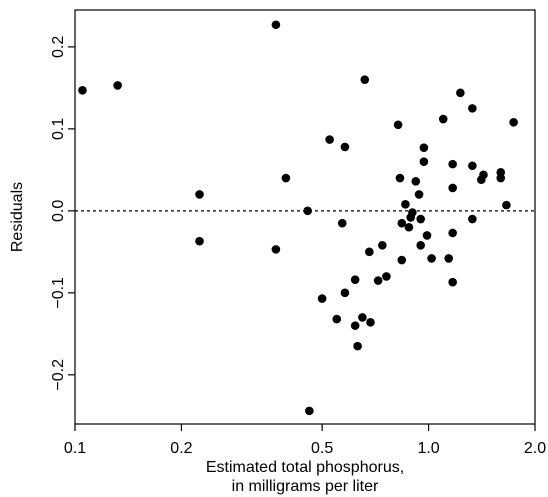  Describe the element at coordinates (58, 47) in the screenshot. I see `y-tick-label: 0.2` at that location.